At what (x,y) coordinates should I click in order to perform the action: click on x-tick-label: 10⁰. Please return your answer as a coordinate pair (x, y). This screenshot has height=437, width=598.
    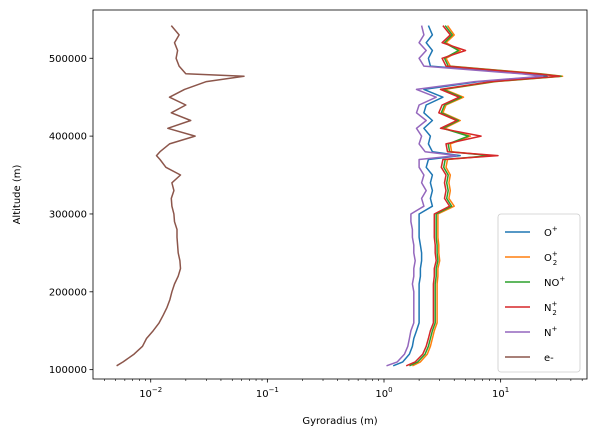
    Looking at the image, I should click on (383, 393).